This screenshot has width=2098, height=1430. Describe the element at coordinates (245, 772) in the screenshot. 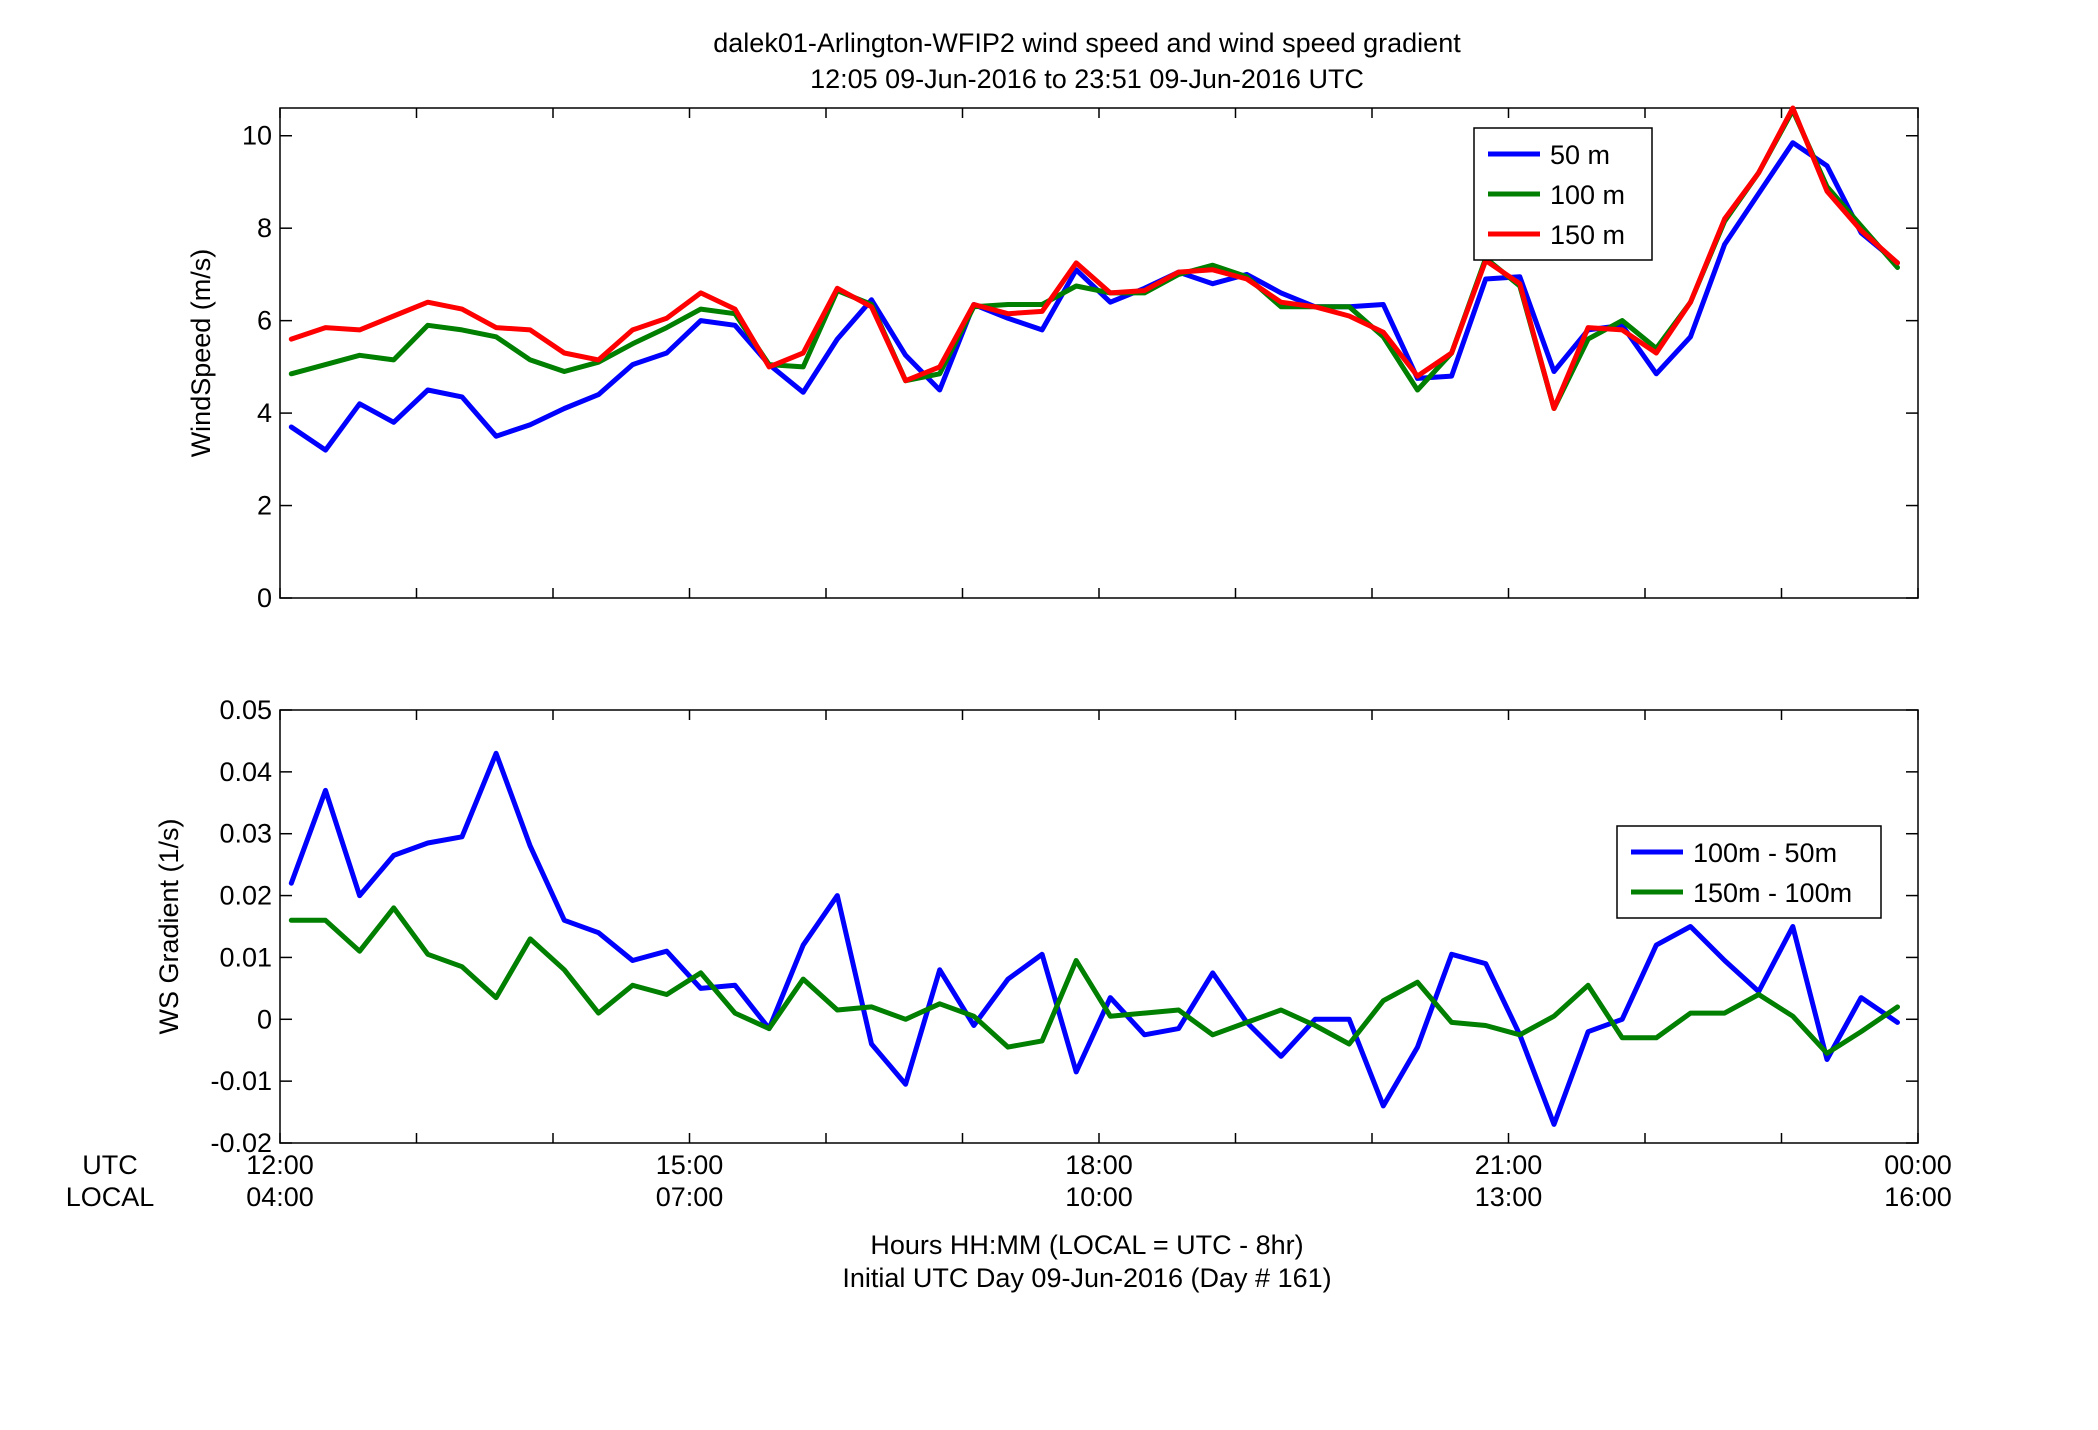

I see `gradient-y-tick-label: 0.04` at that location.